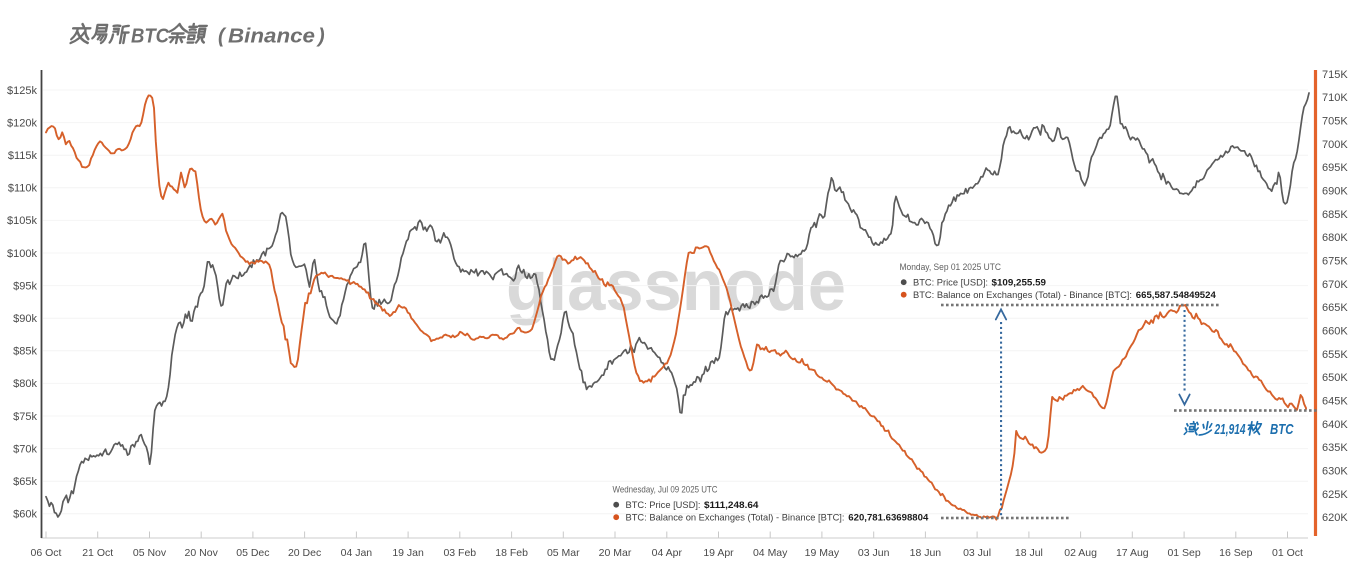 This screenshot has width=1359, height=578. Describe the element at coordinates (22, 254) in the screenshot. I see `svg-text: $100k` at that location.